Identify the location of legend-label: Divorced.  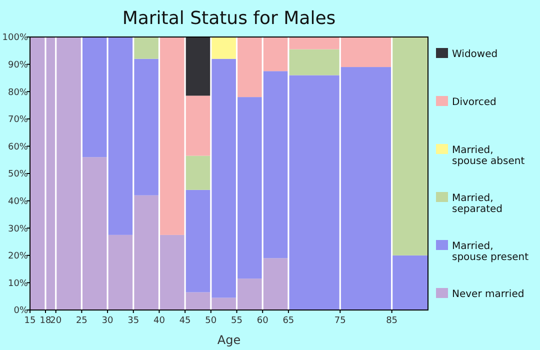
(474, 102).